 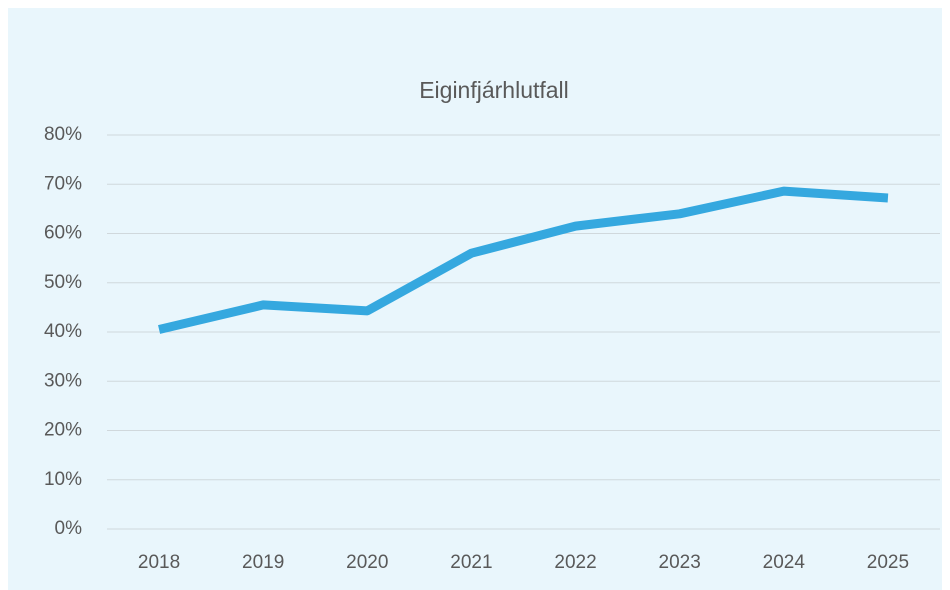 What do you see at coordinates (575, 562) in the screenshot?
I see `x-tick-label: 2022` at bounding box center [575, 562].